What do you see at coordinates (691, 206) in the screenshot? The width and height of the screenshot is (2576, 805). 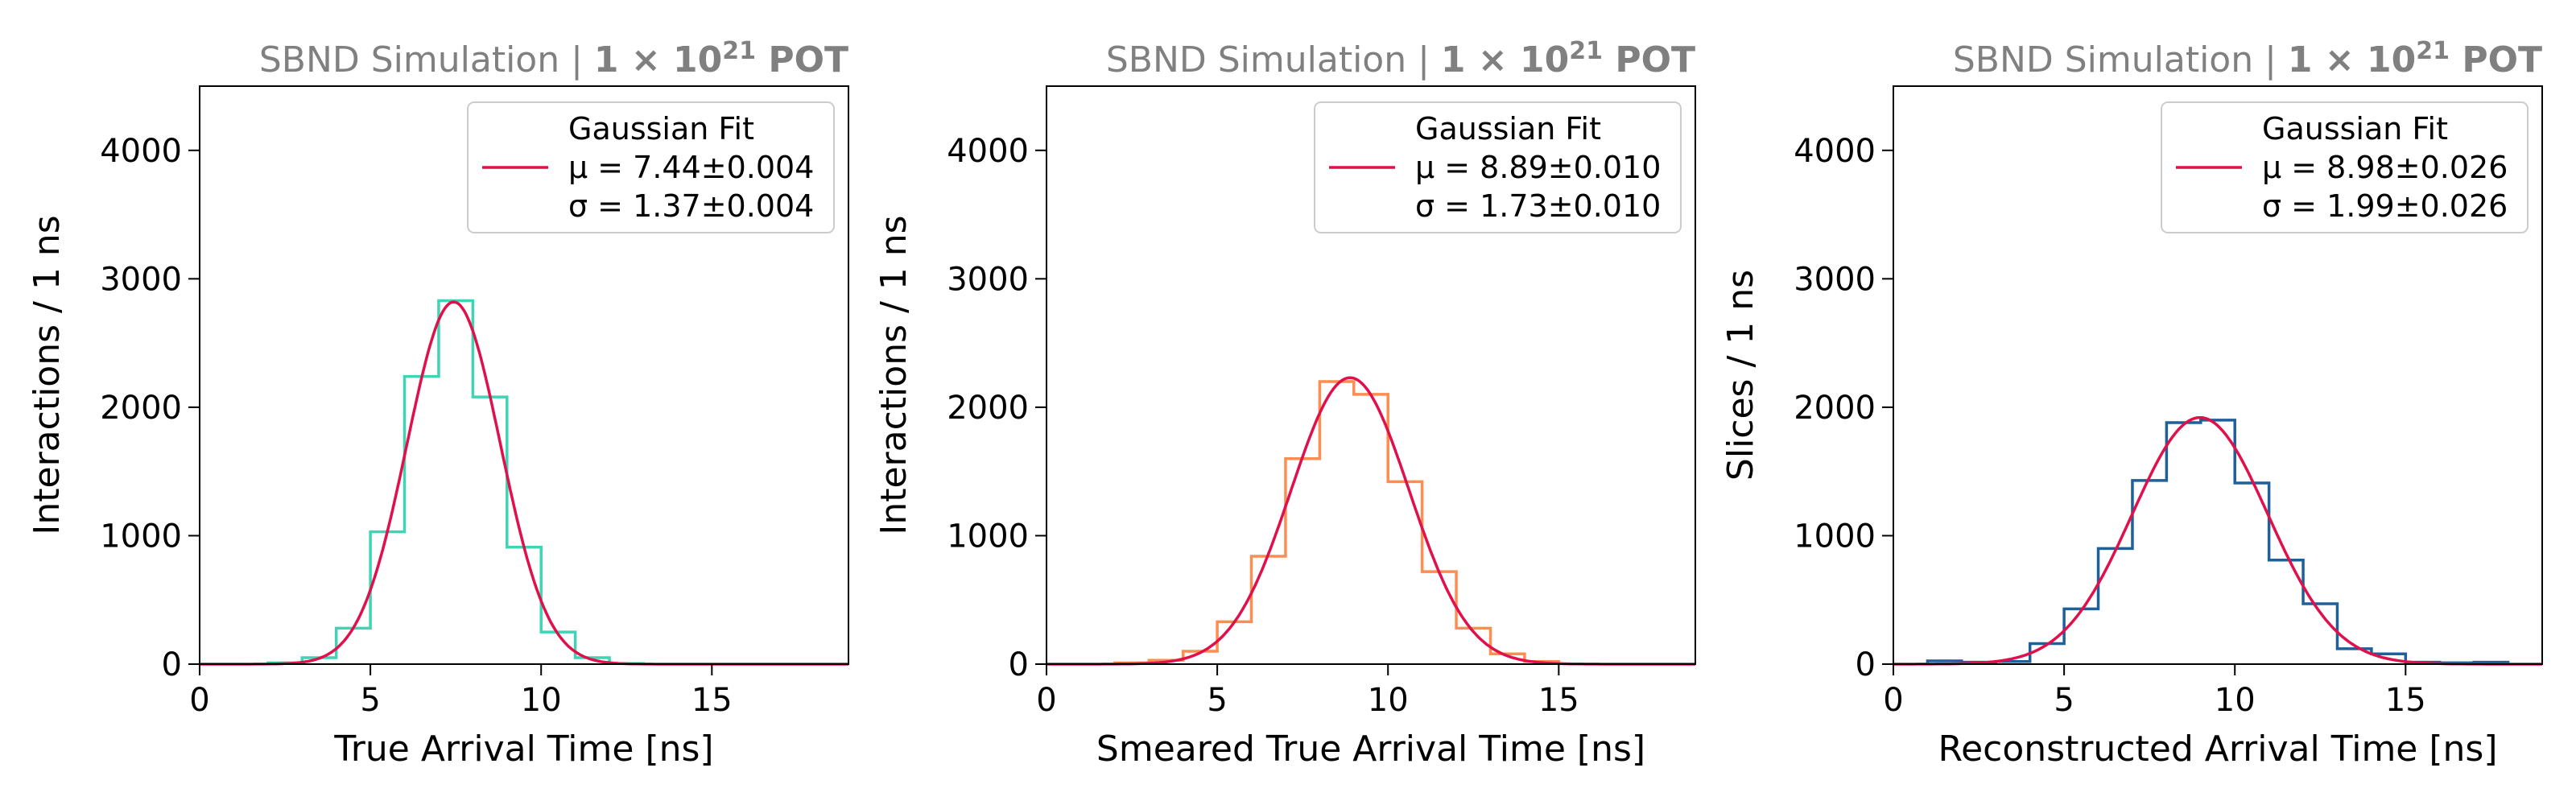 I see `legend-sigma: σ = 1.37±0.004` at bounding box center [691, 206].